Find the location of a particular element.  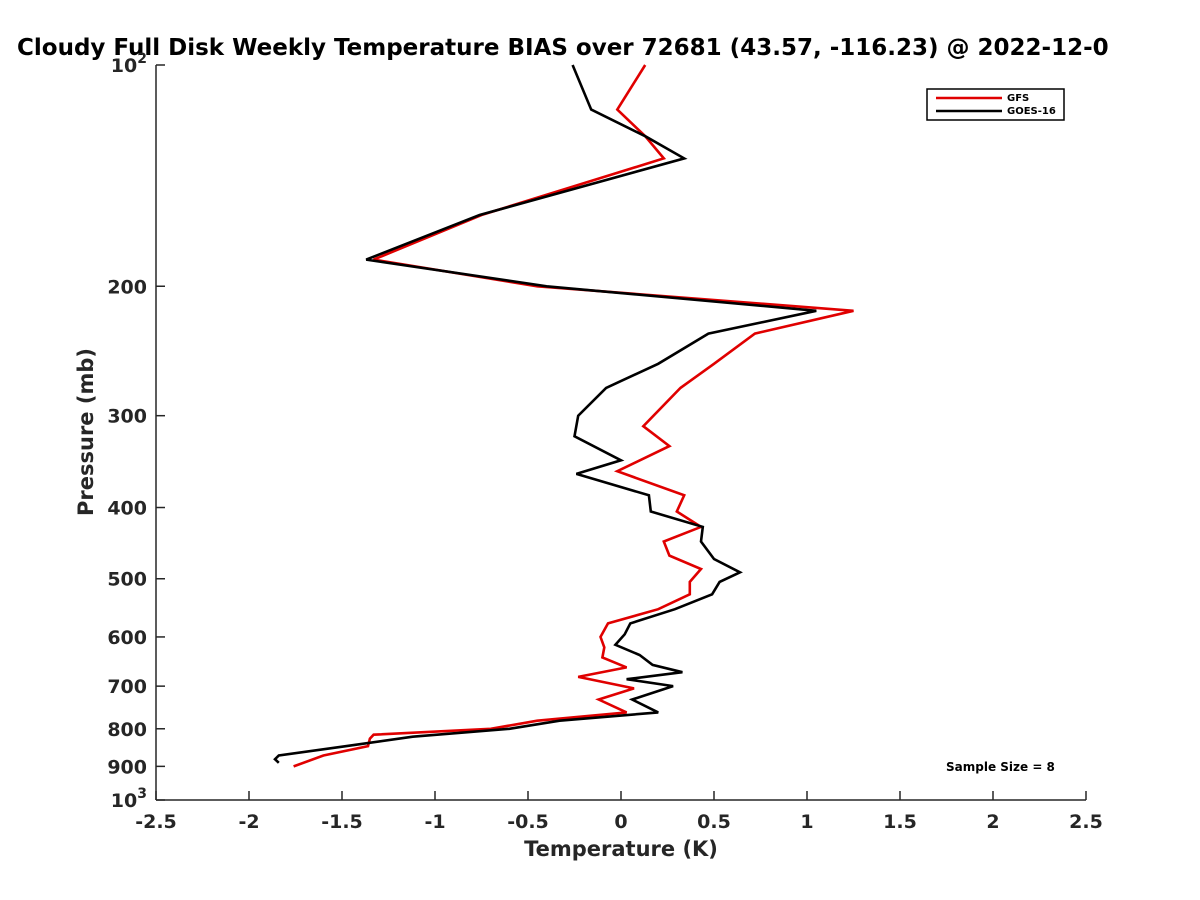

y-tick-label: 10³ is located at coordinates (129, 799).